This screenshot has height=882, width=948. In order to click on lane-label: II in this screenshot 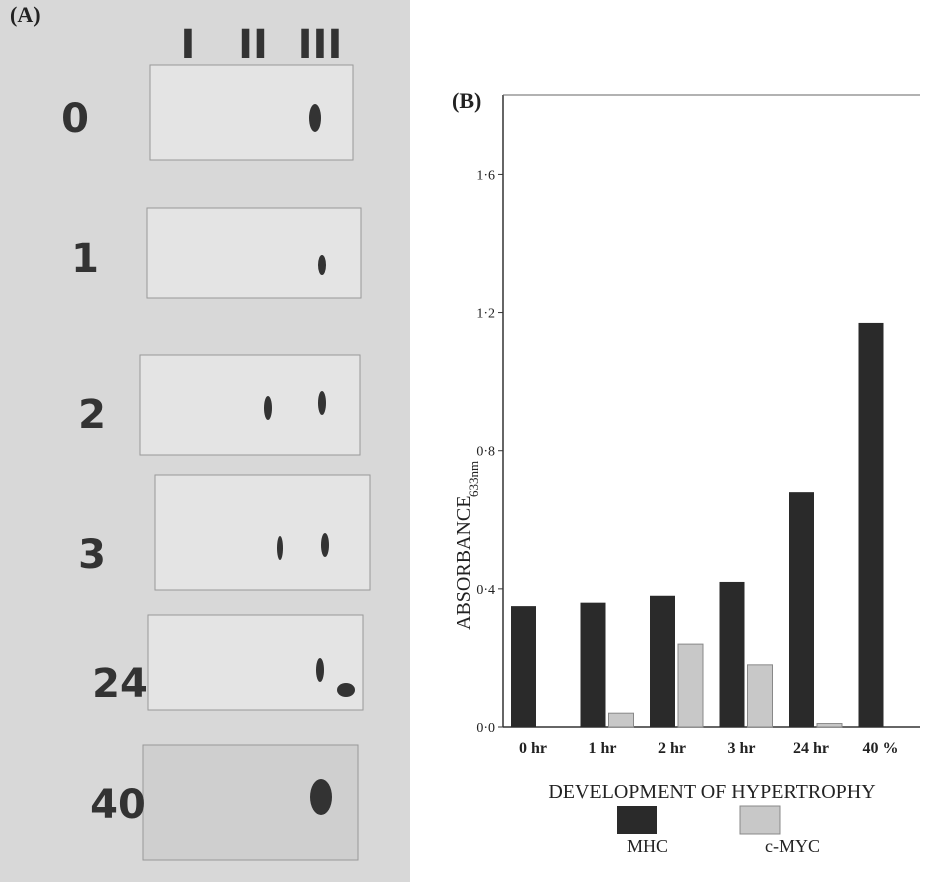, I will do `click(253, 45)`.